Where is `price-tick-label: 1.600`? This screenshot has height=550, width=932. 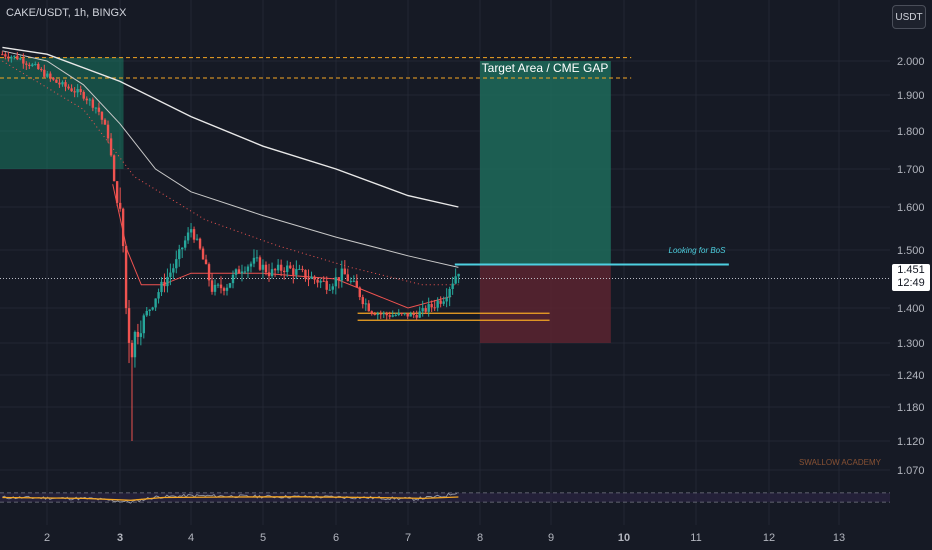
price-tick-label: 1.600 is located at coordinates (911, 208).